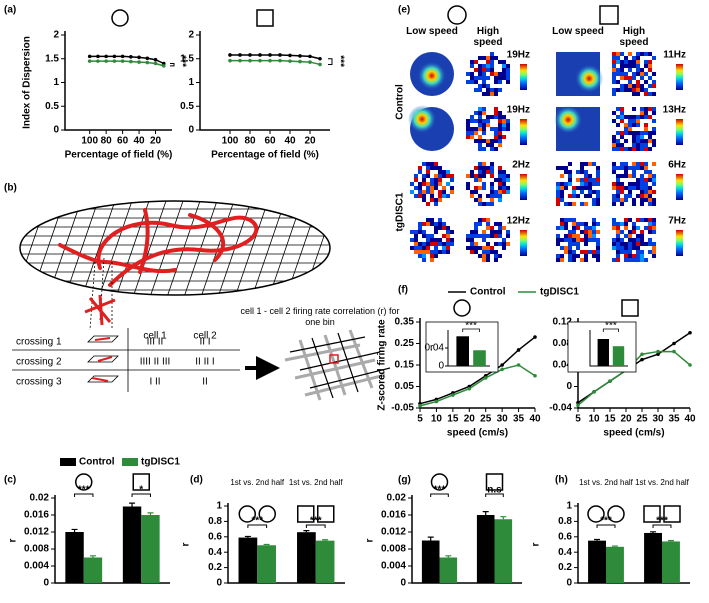 The height and width of the screenshot is (603, 709). I want to click on colorbar, so click(523, 243).